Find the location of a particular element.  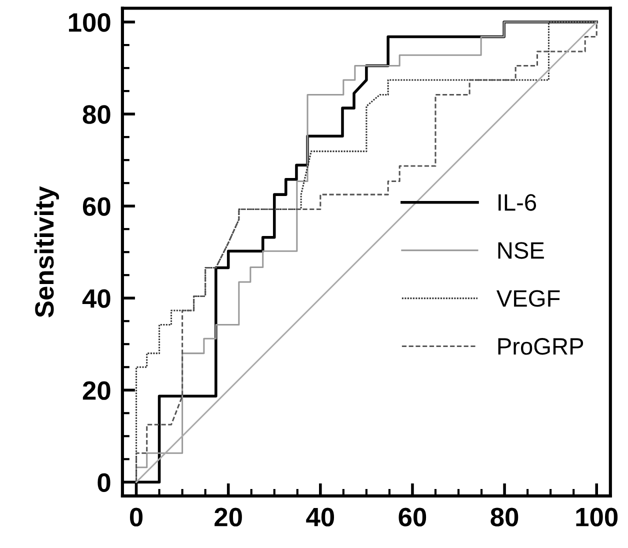

y-tick-label: 40 is located at coordinates (96, 298).